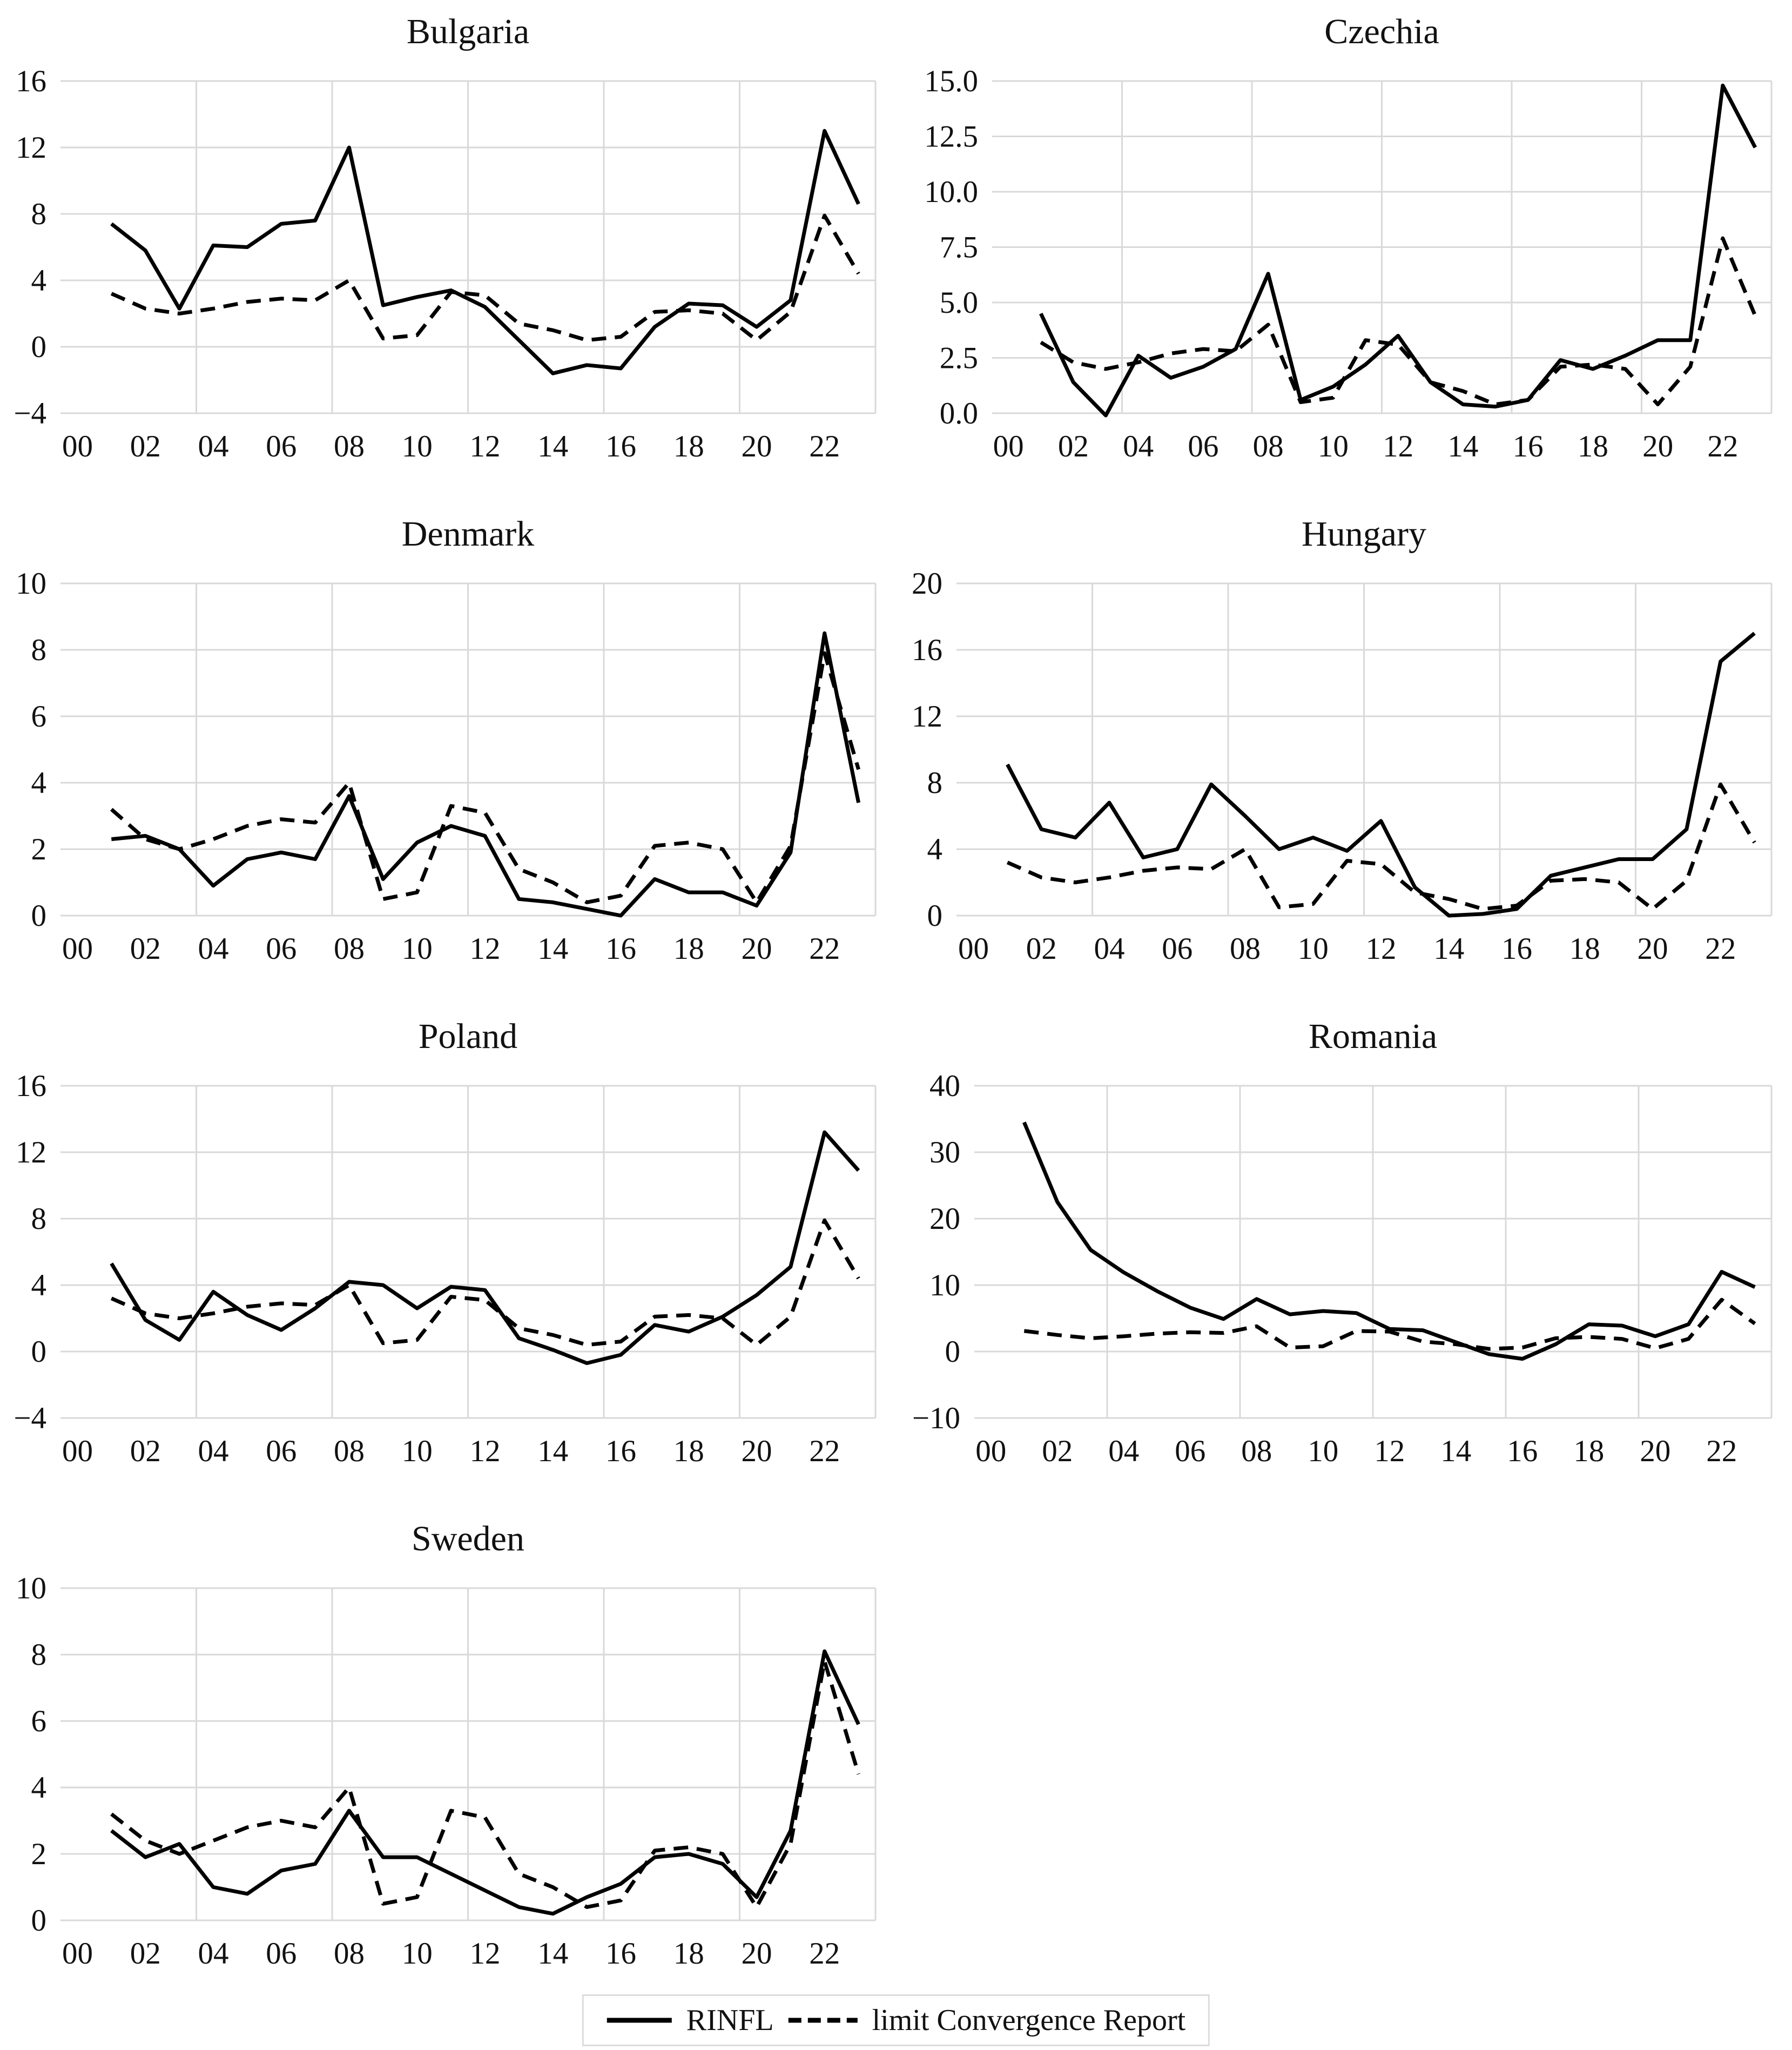 The width and height of the screenshot is (1792, 2050). What do you see at coordinates (951, 192) in the screenshot?
I see `y-tick-label: 10.0` at bounding box center [951, 192].